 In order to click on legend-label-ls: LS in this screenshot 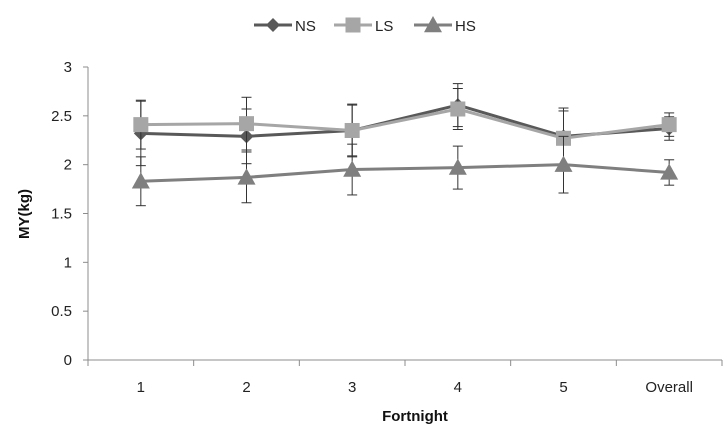, I will do `click(384, 26)`.